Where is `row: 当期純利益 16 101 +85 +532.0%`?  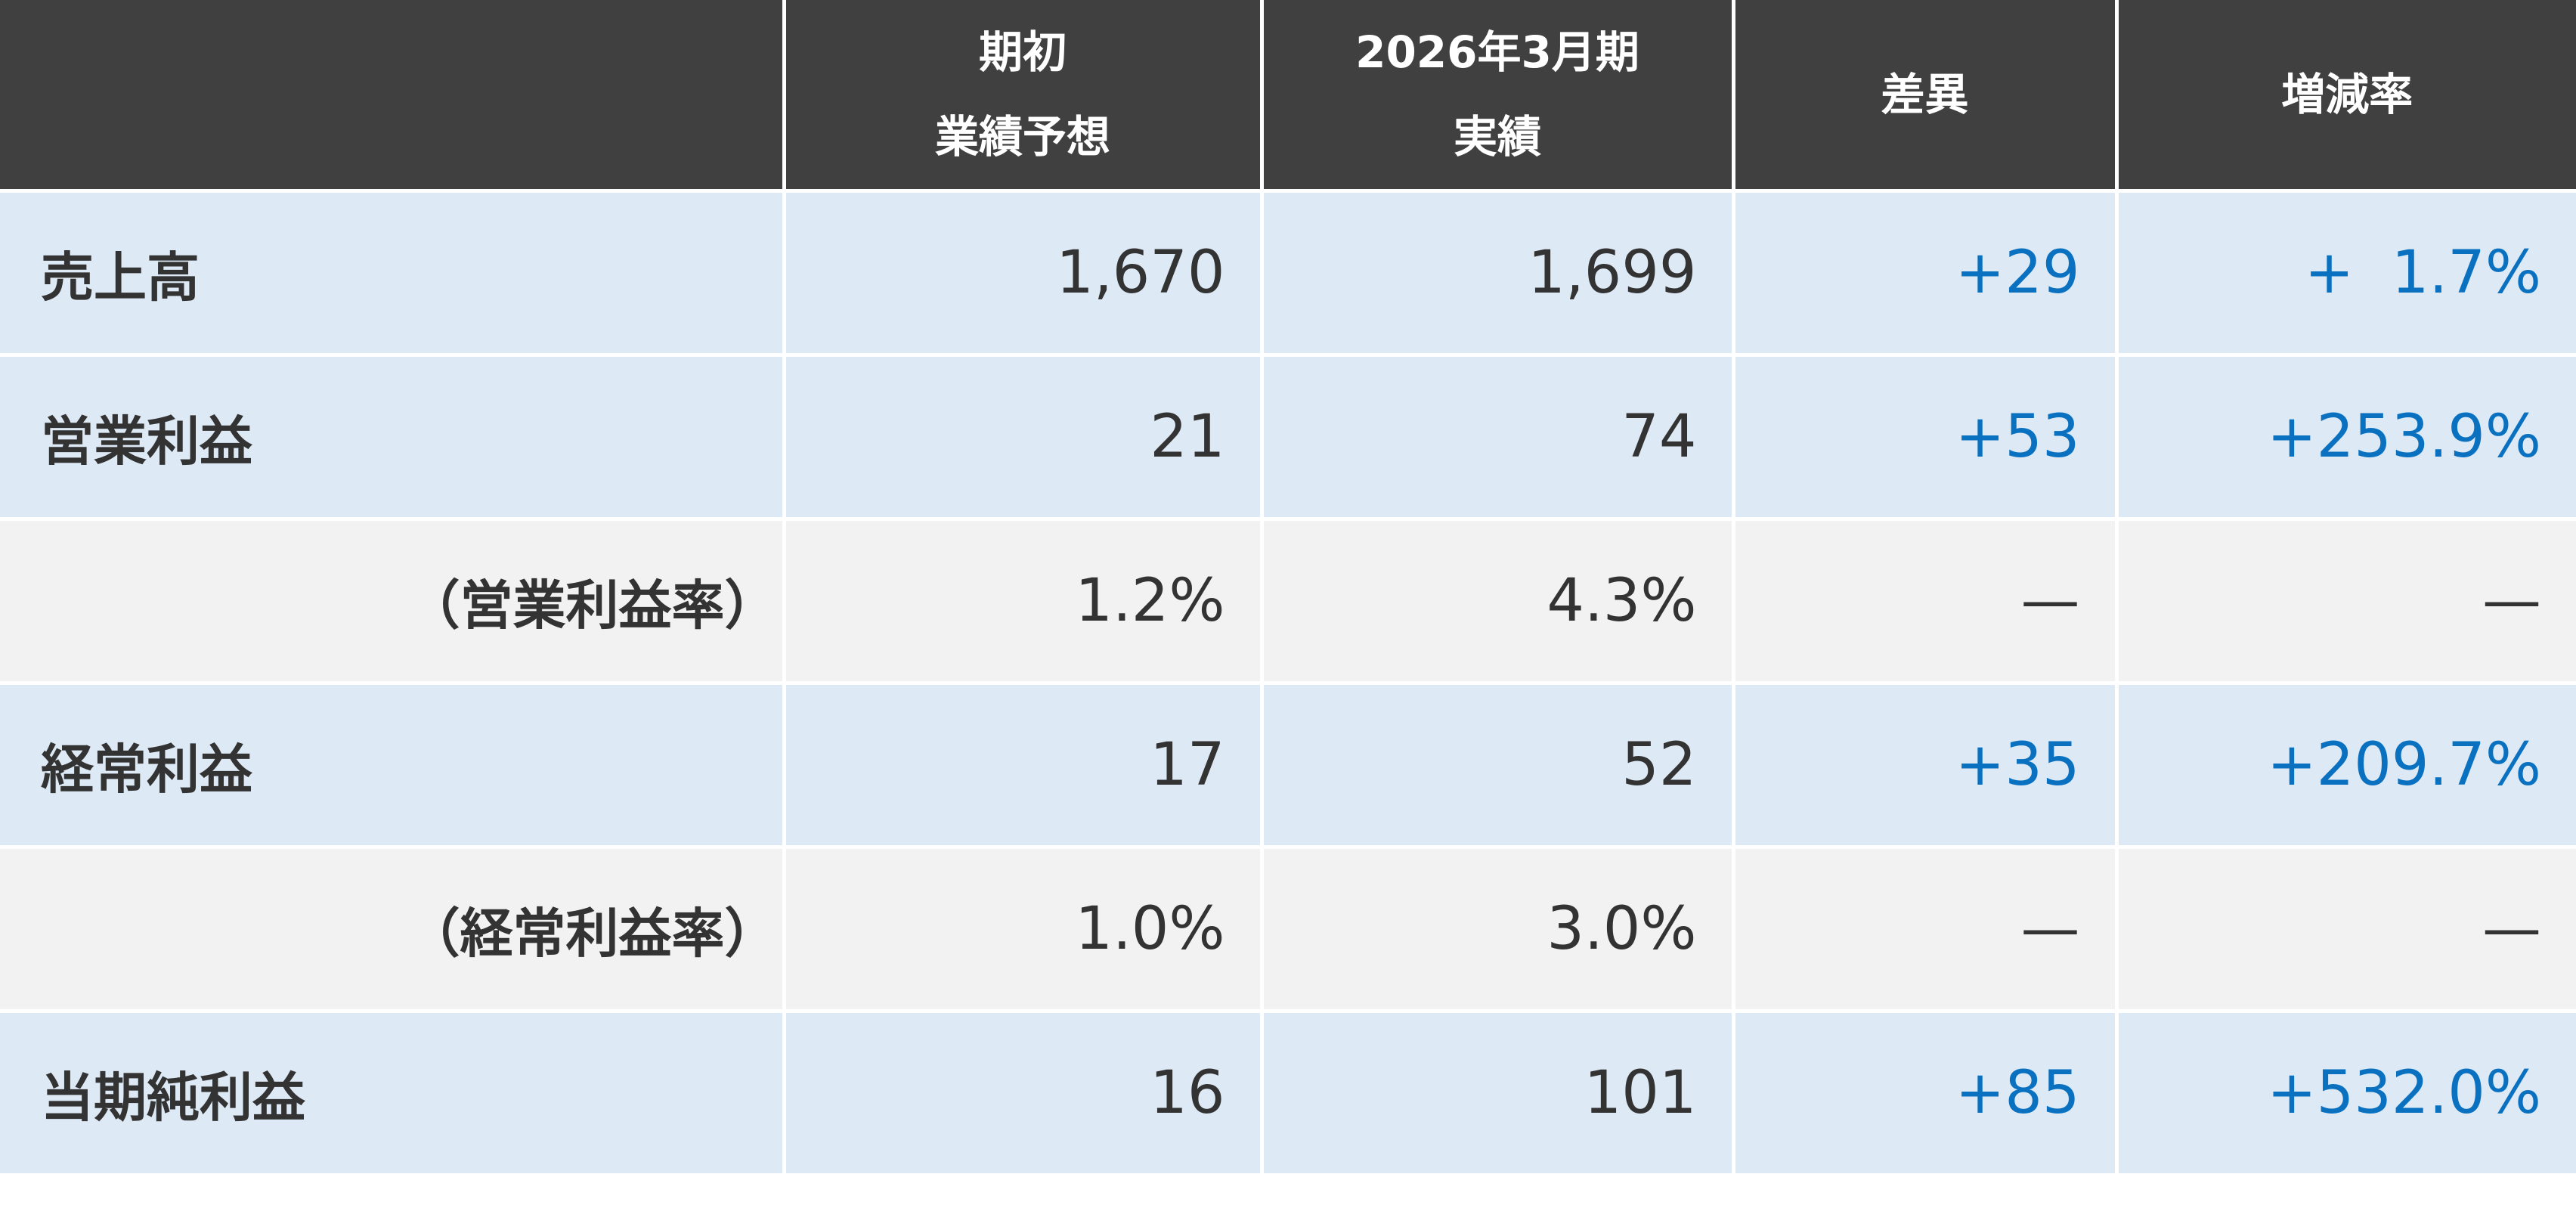 row: 当期純利益 16 101 +85 +532.0% is located at coordinates (1288, 1093).